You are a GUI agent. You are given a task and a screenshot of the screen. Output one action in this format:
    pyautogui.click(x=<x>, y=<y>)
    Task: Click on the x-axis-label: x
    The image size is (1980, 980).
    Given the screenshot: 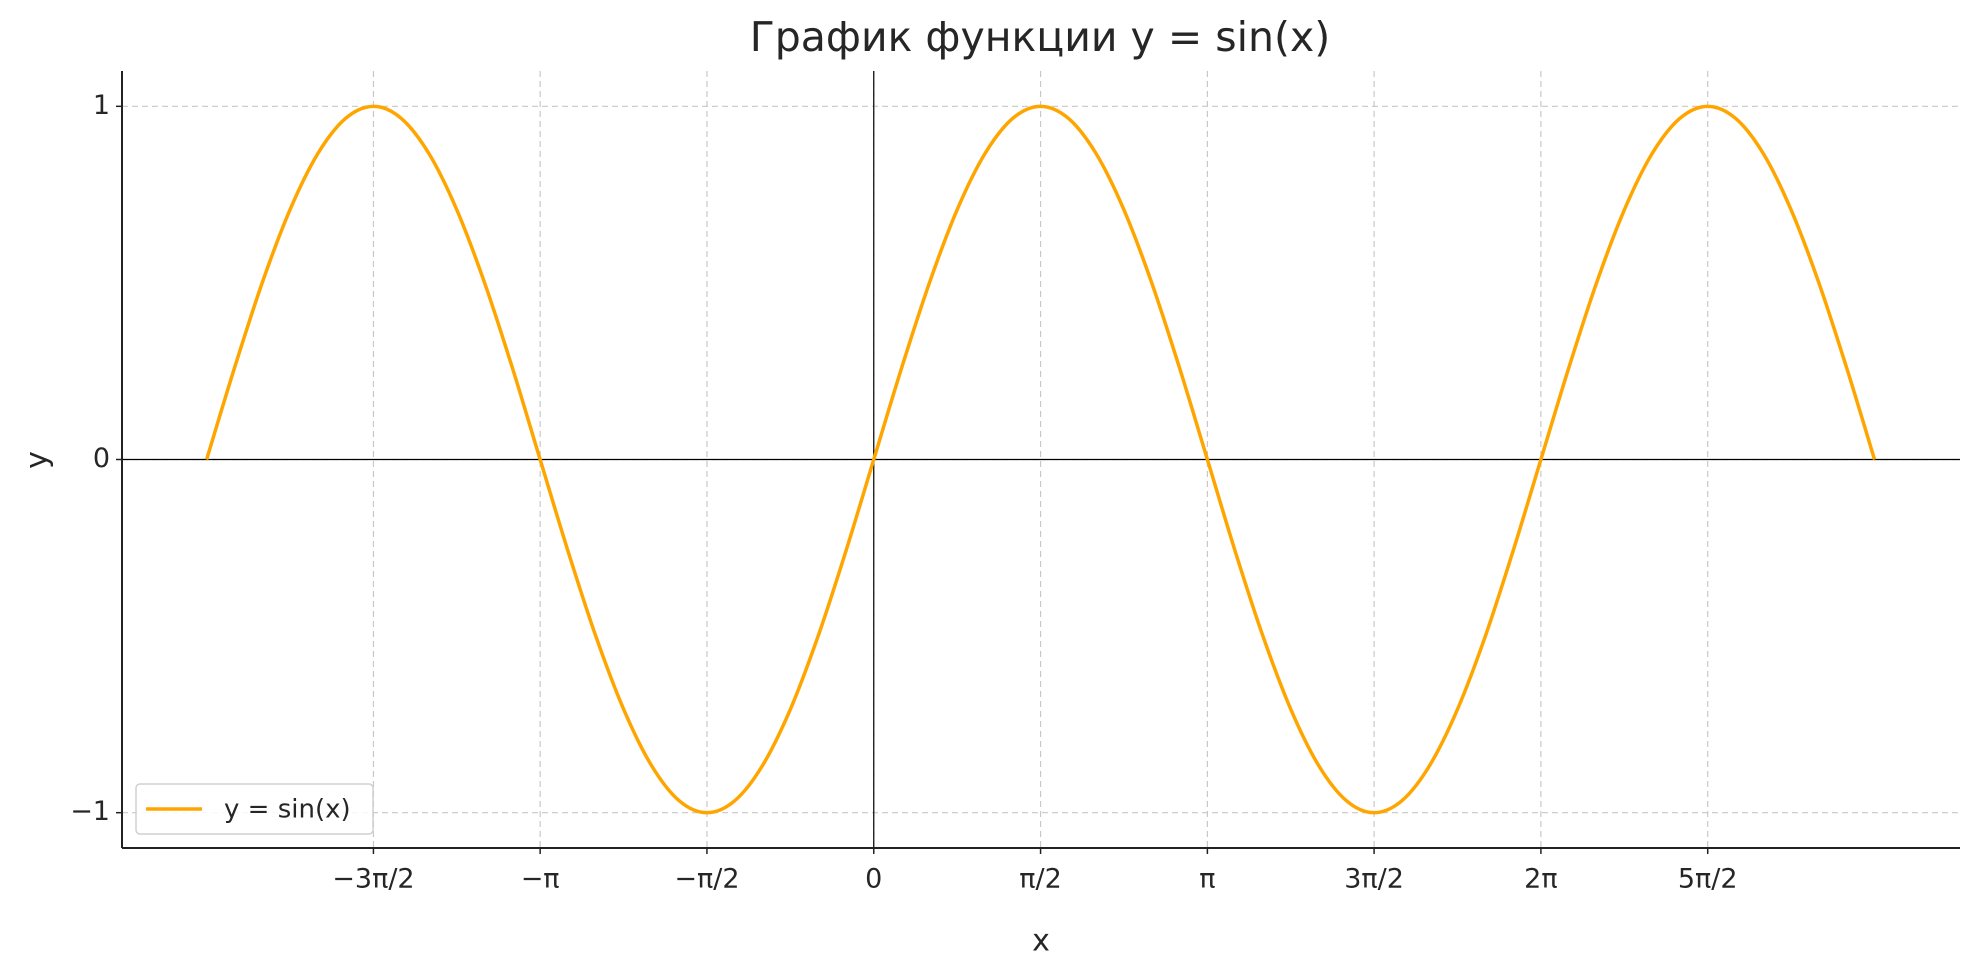 What is the action you would take?
    pyautogui.click(x=1041, y=941)
    